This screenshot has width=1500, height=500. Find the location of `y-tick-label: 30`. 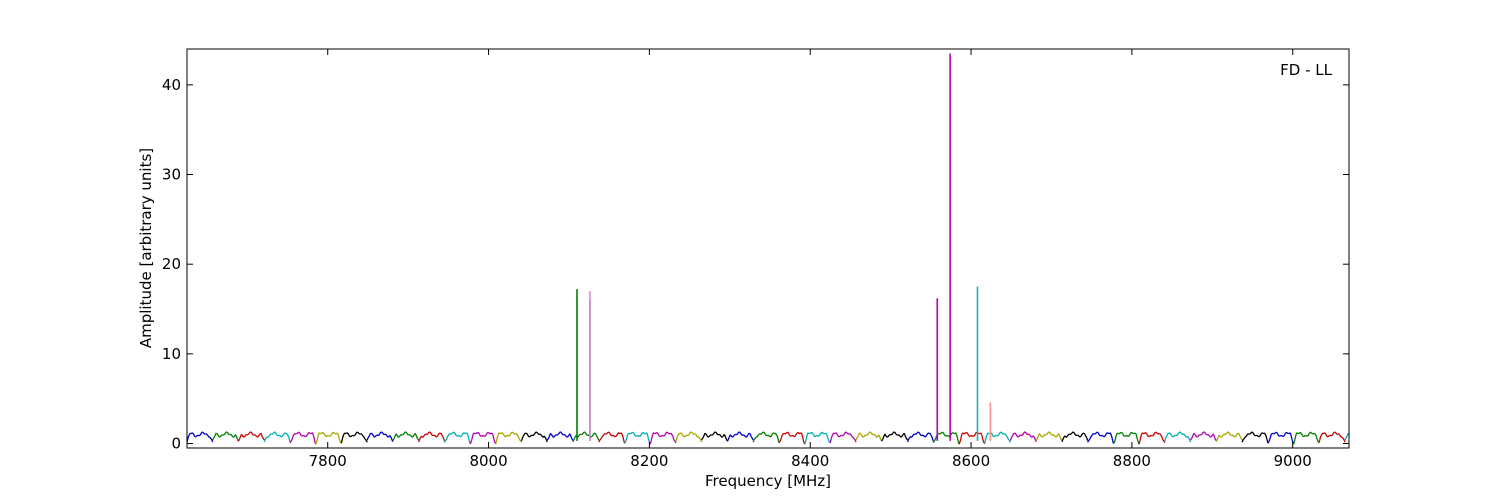

y-tick-label: 30 is located at coordinates (171, 175).